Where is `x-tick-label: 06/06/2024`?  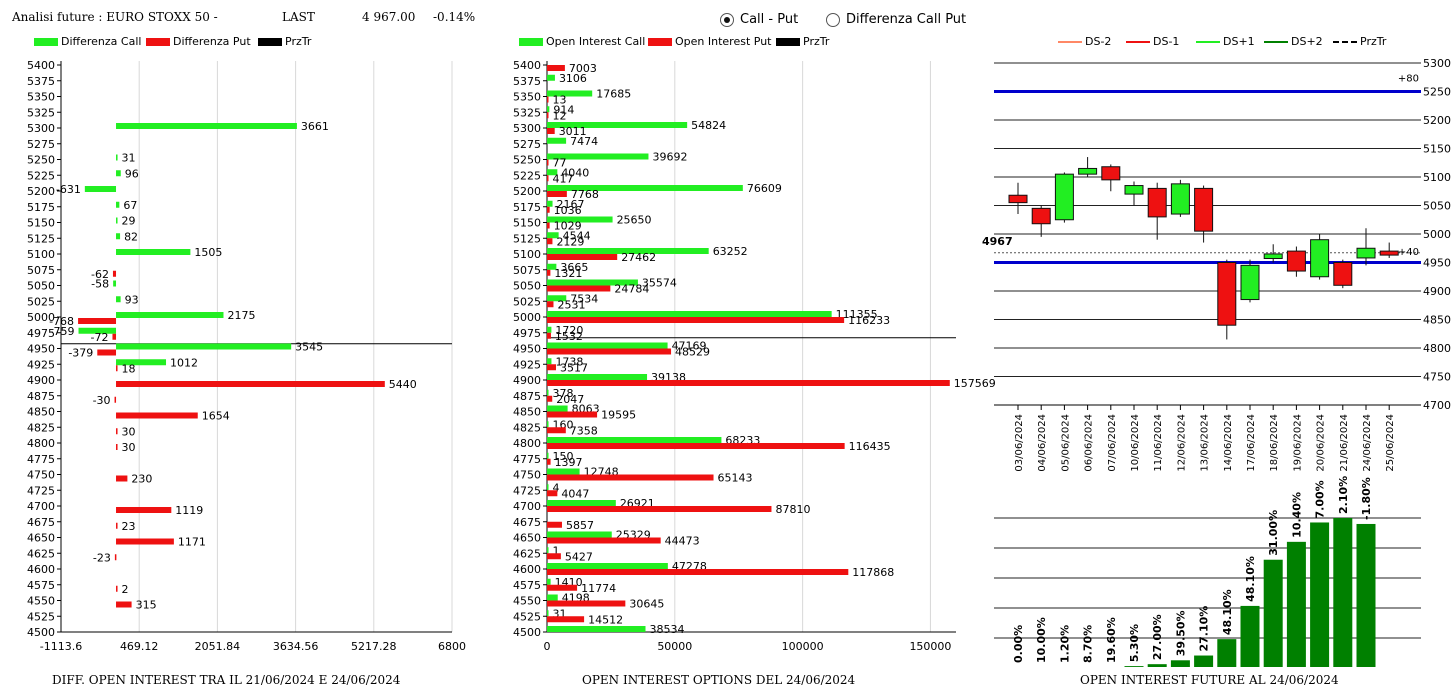
x-tick-label: 06/06/2024 is located at coordinates (1089, 443).